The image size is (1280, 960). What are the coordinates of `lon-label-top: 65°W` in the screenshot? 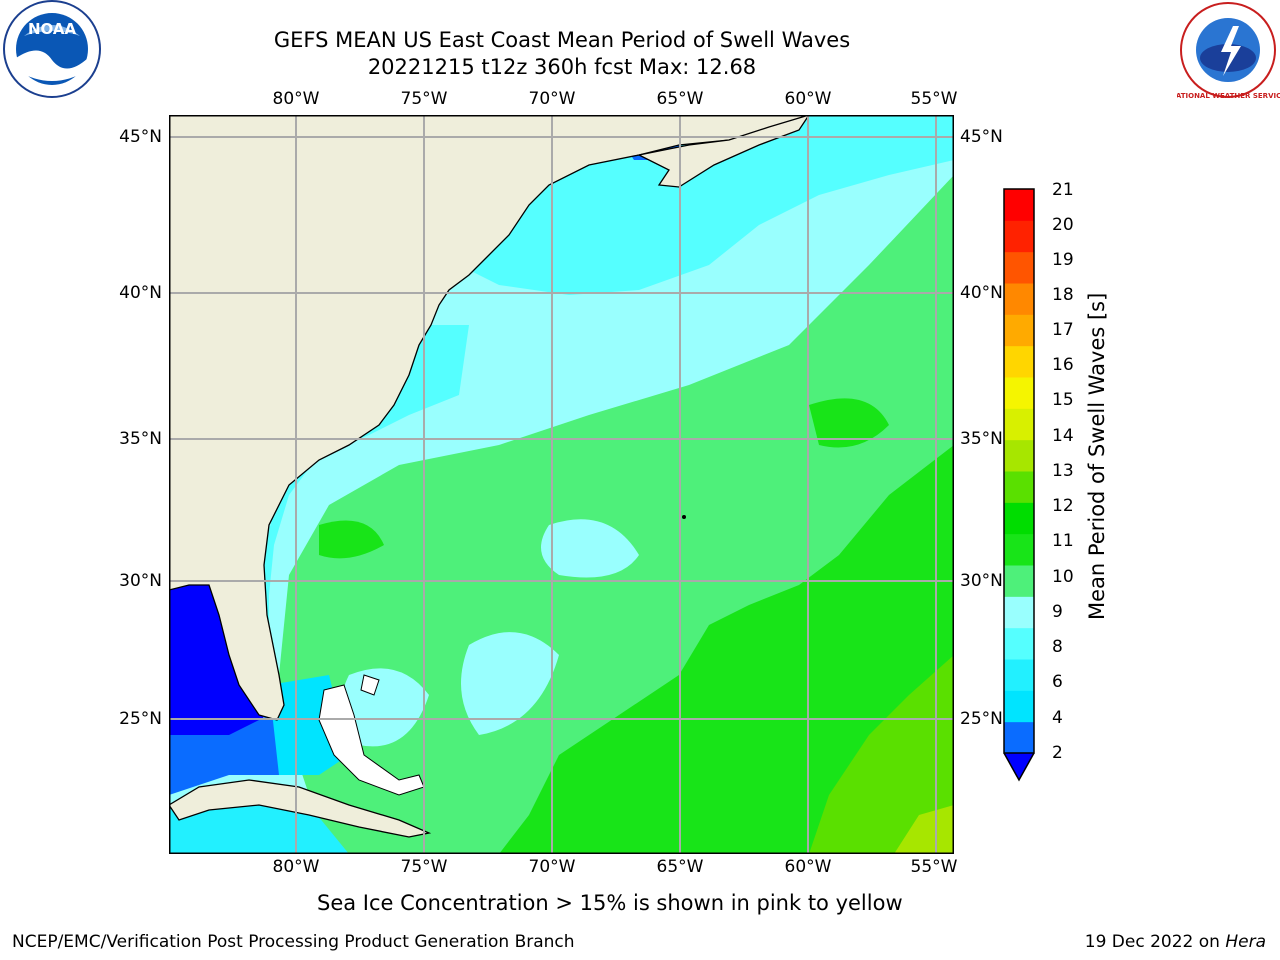 It's located at (680, 99).